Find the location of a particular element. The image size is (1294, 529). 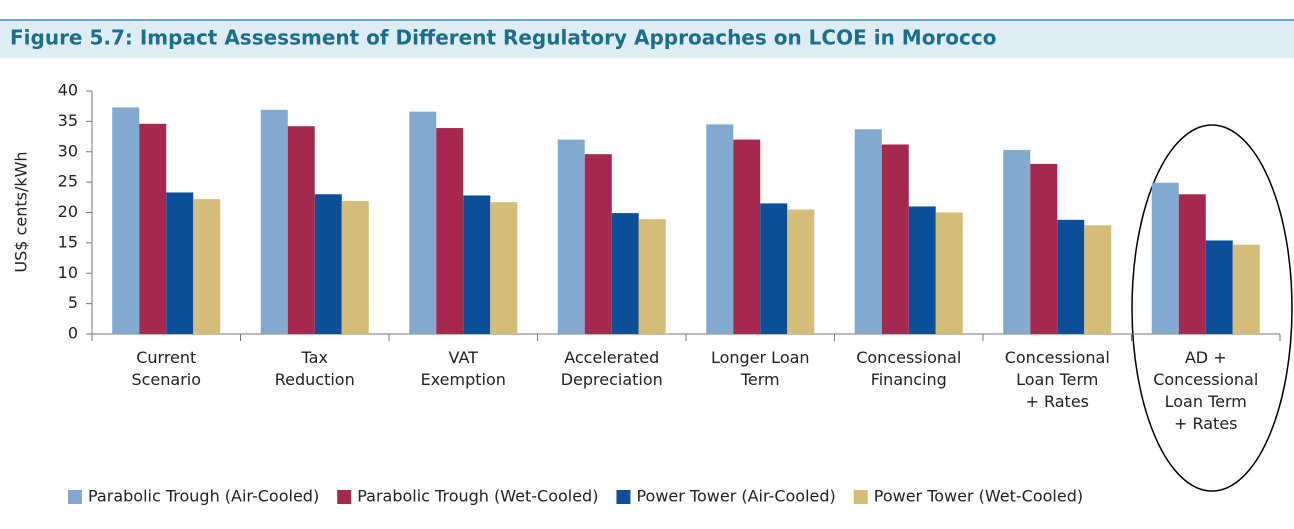

x-tick-label: Accelerated Depreciation is located at coordinates (612, 368).